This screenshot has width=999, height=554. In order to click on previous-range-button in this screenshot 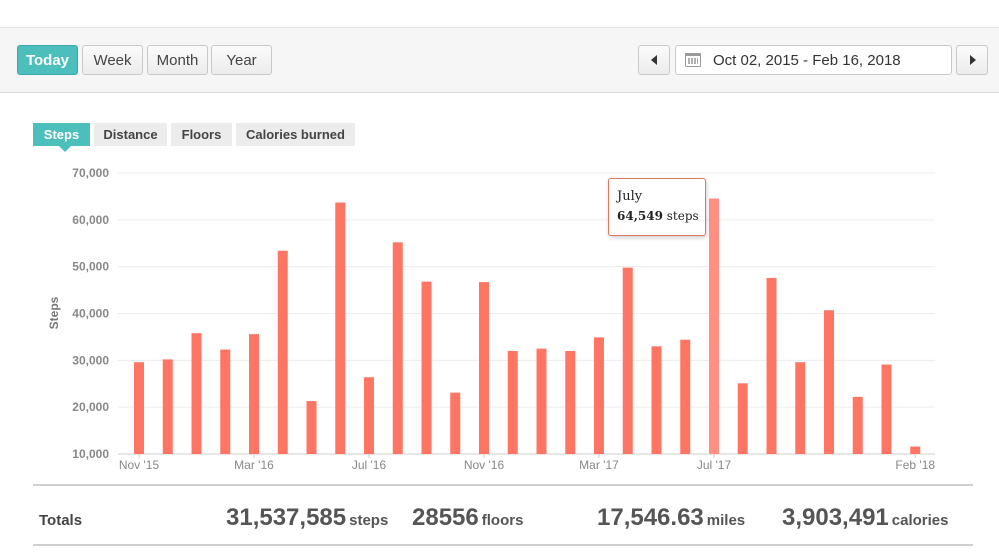, I will do `click(654, 60)`.